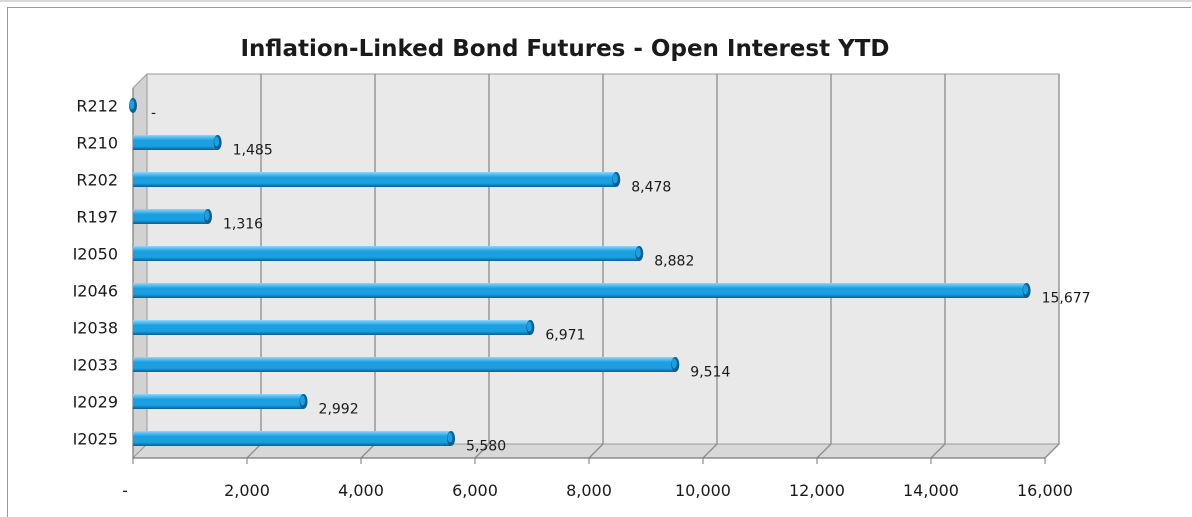  What do you see at coordinates (339, 410) in the screenshot?
I see `data-label: 2,992` at bounding box center [339, 410].